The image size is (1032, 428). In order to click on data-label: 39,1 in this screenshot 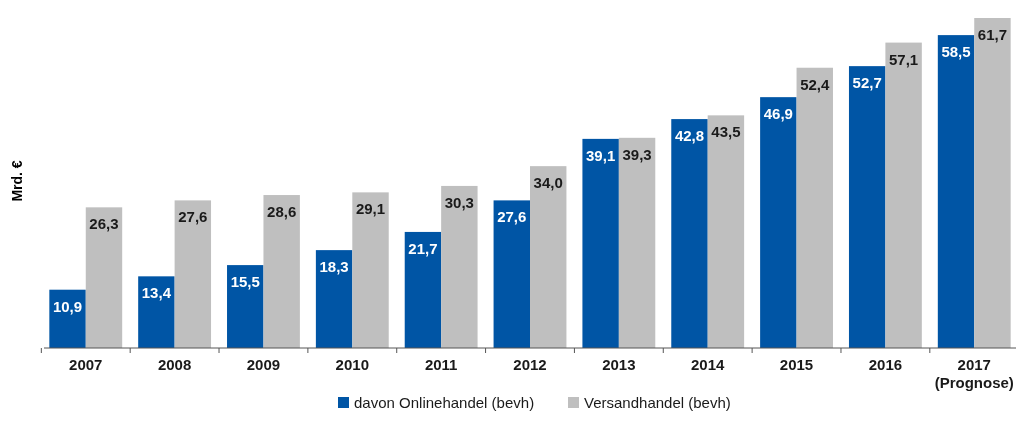, I will do `click(601, 155)`.